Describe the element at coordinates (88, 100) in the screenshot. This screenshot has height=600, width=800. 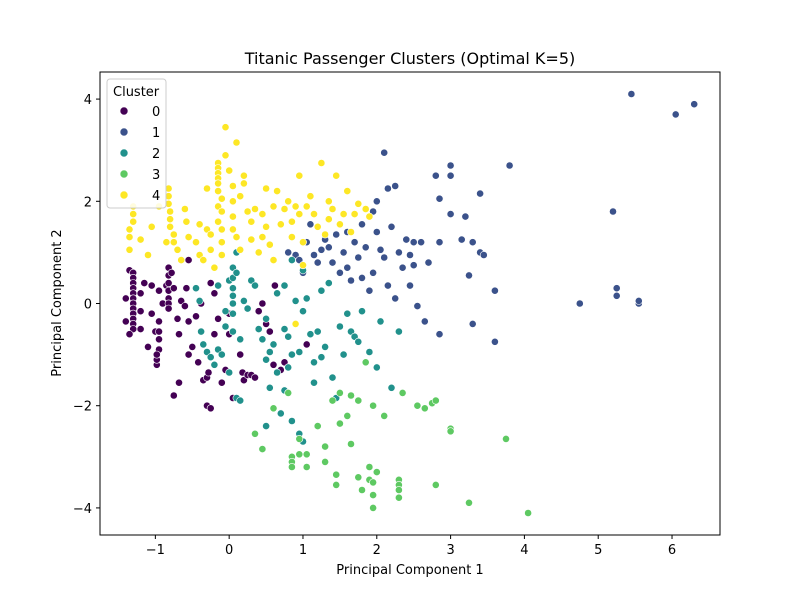
I see `y-tick-label: 4` at that location.